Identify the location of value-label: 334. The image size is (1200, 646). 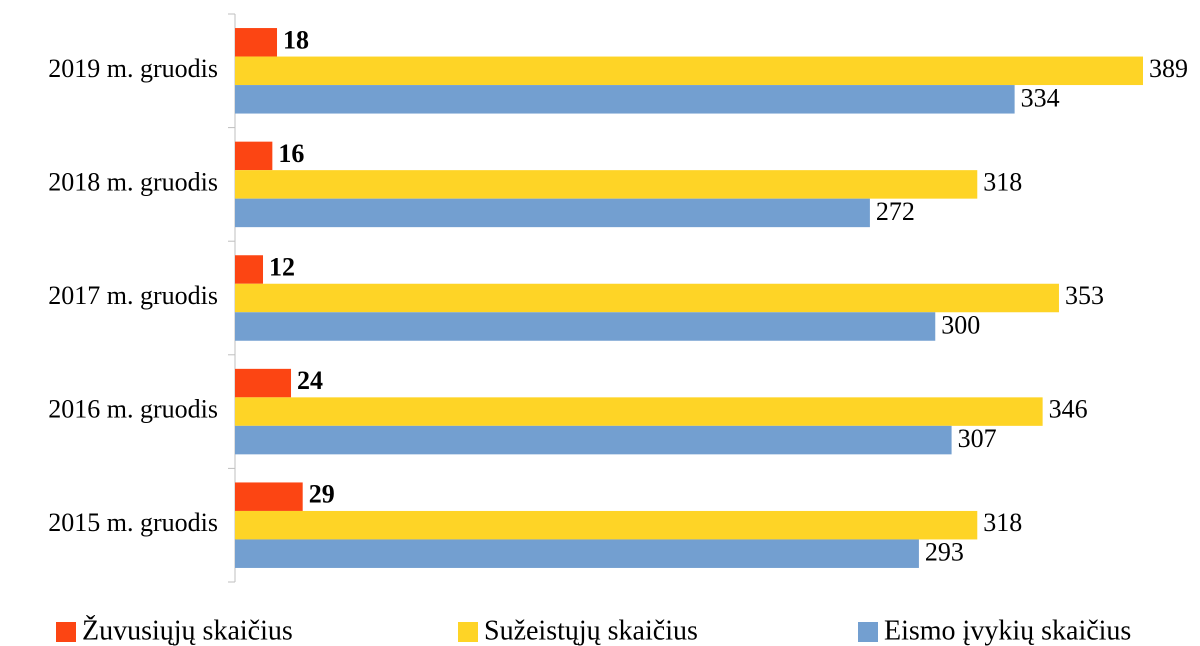
(1040, 97).